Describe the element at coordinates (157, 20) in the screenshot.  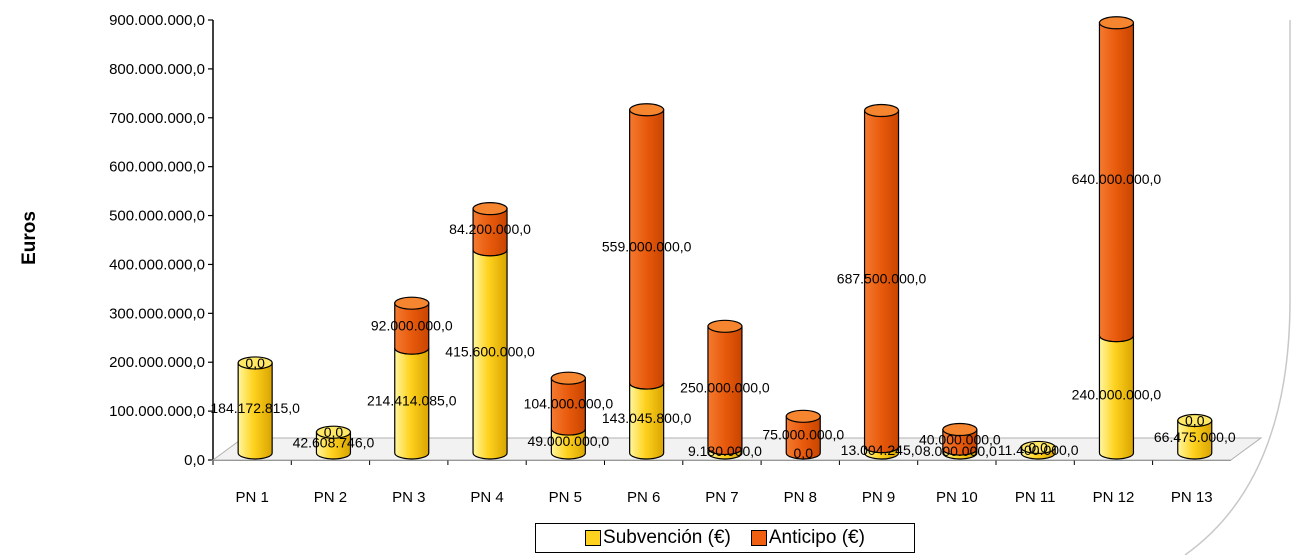
I see `y-tick-label: 900.000.000,0` at that location.